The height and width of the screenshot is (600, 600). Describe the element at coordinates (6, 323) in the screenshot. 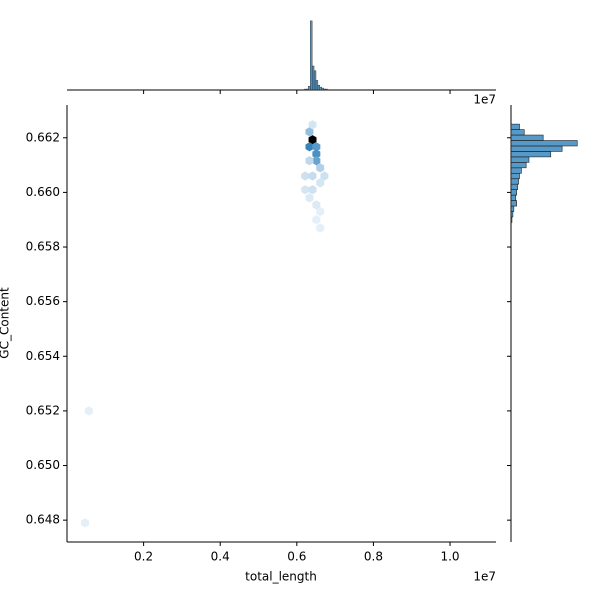

I see `y-axis-label: GC_Content` at that location.